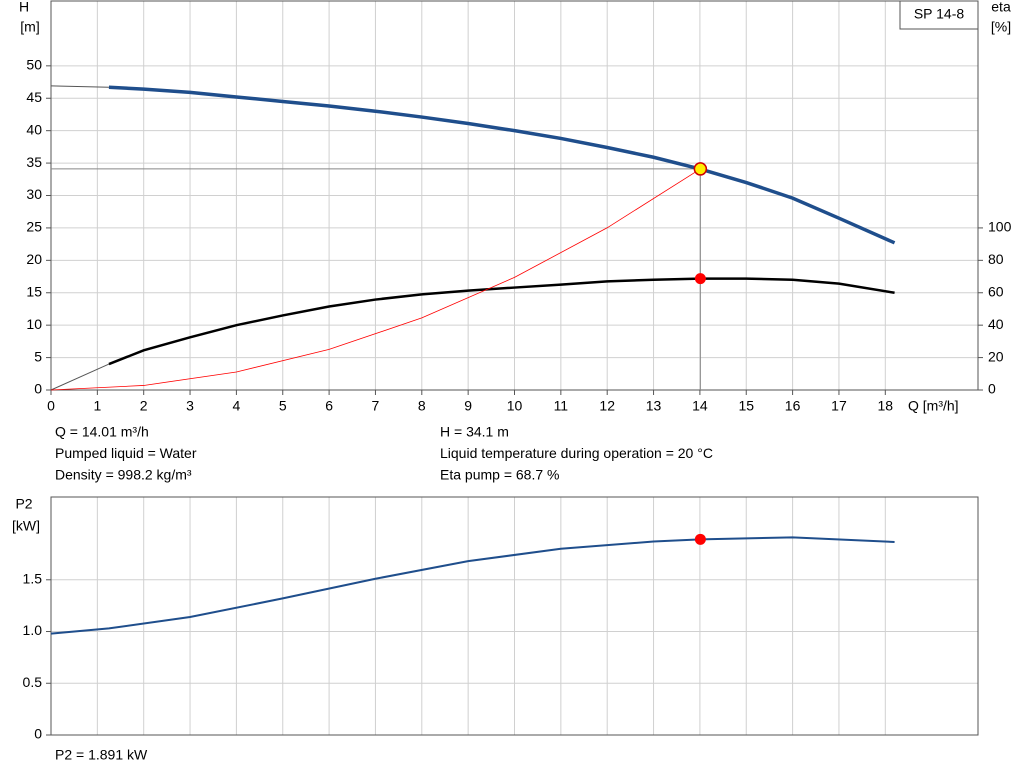 The image size is (1024, 781). Describe the element at coordinates (607, 406) in the screenshot. I see `x-tick-label: 12` at that location.